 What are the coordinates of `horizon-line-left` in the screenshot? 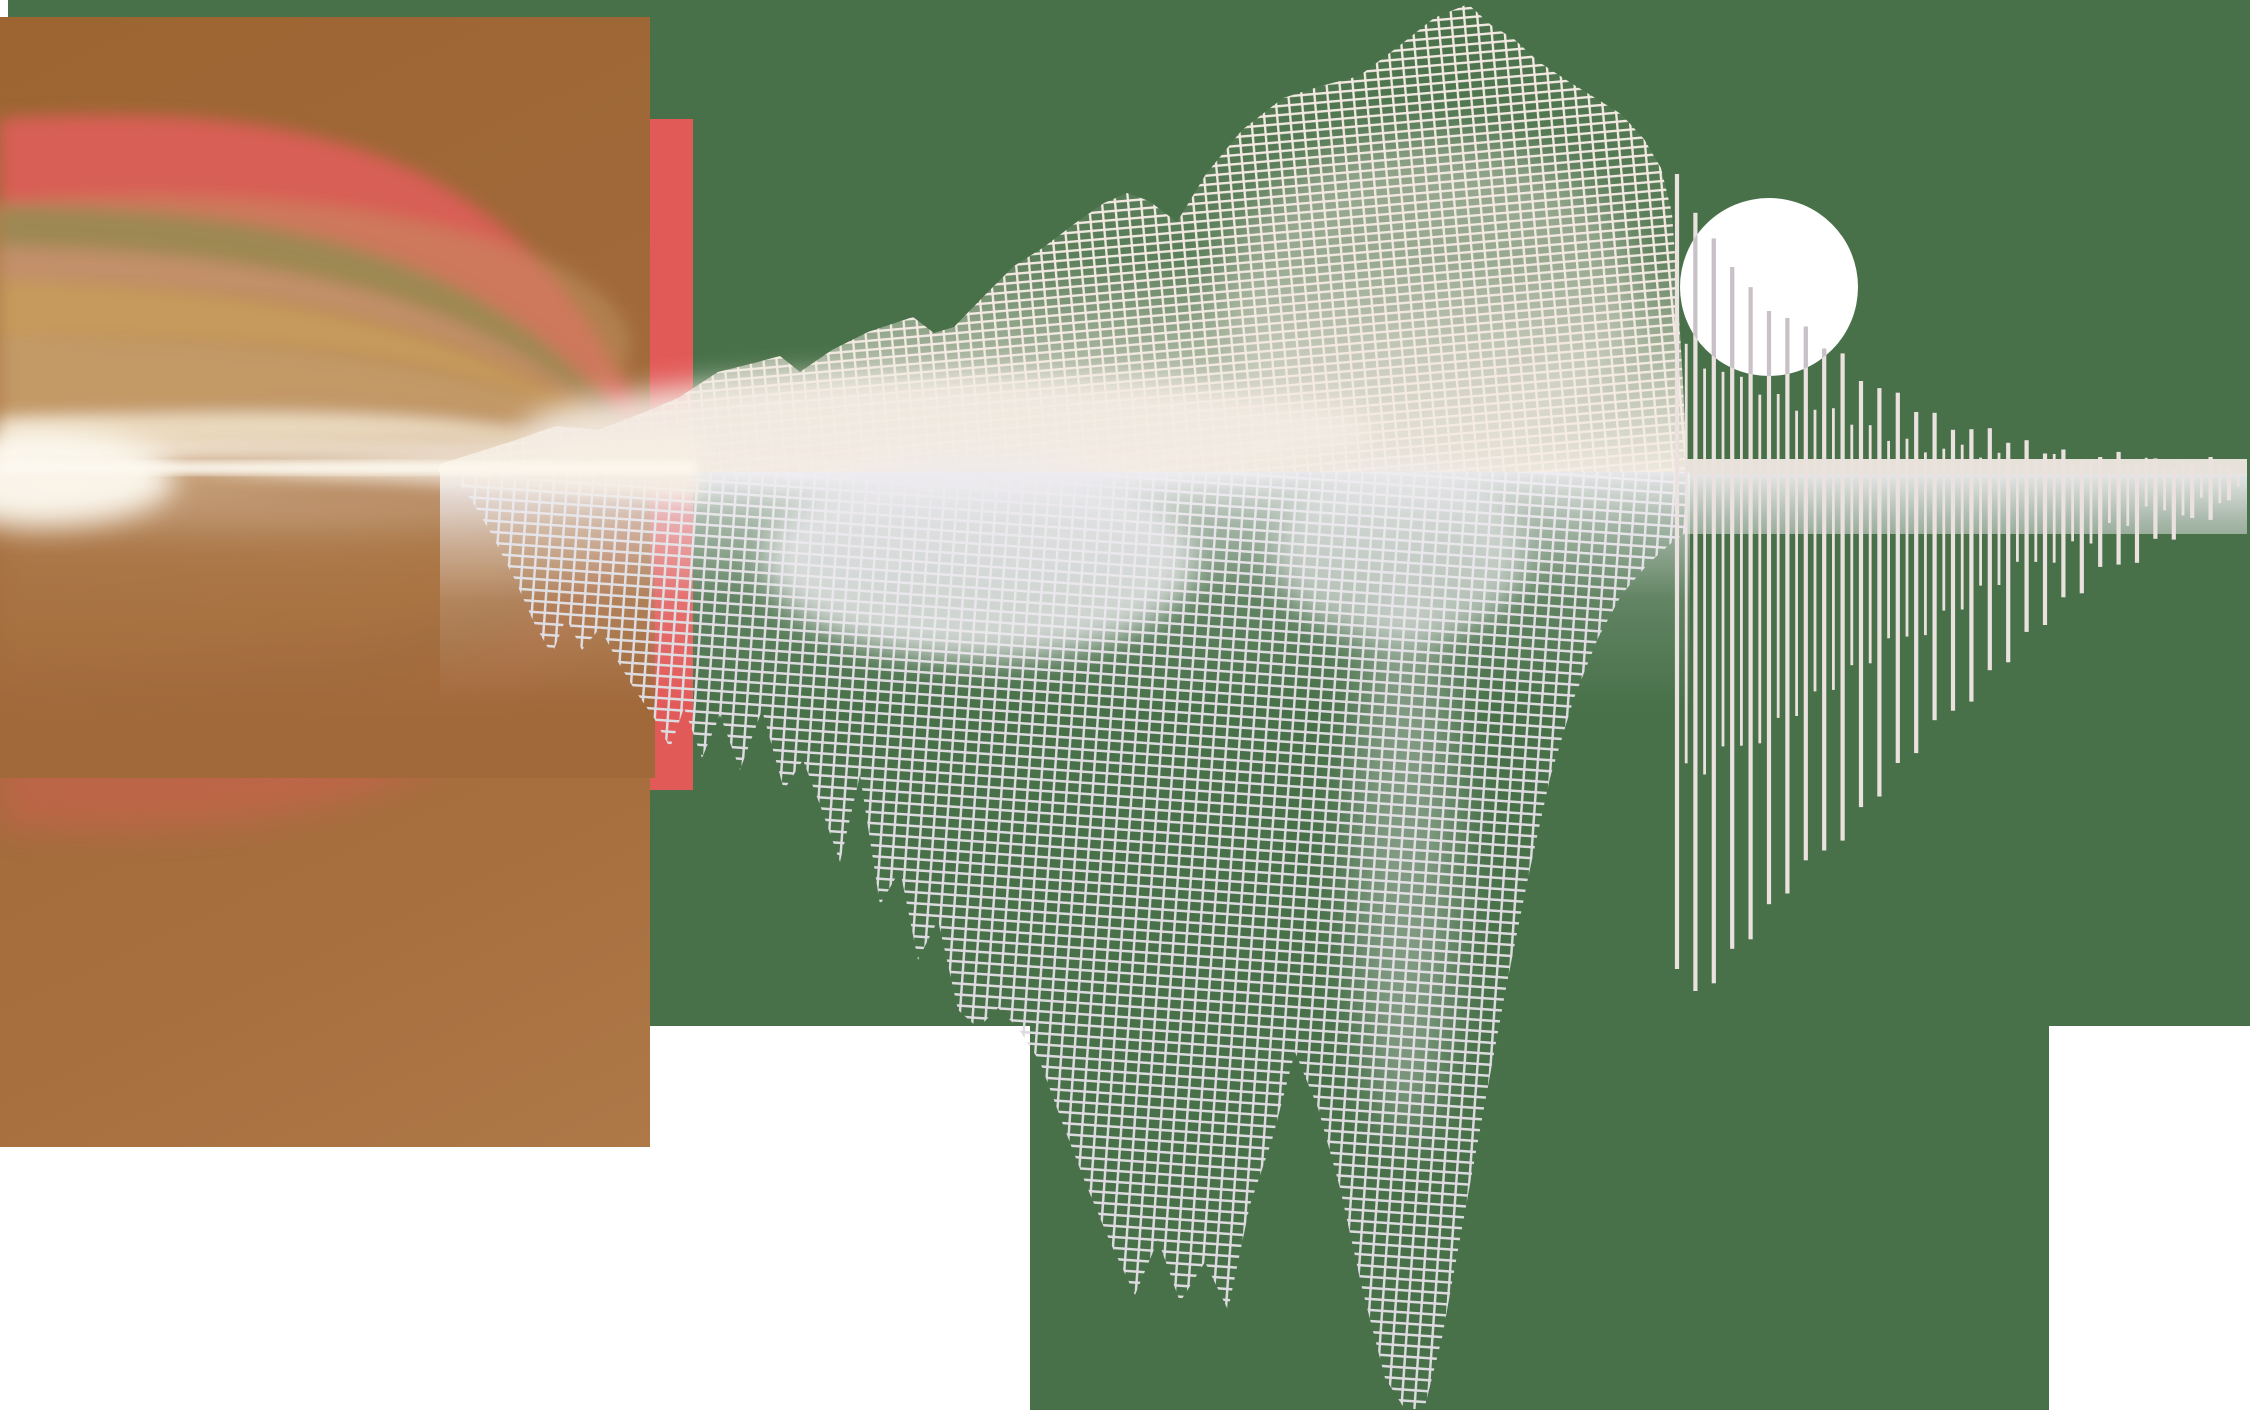 It's located at (347, 468).